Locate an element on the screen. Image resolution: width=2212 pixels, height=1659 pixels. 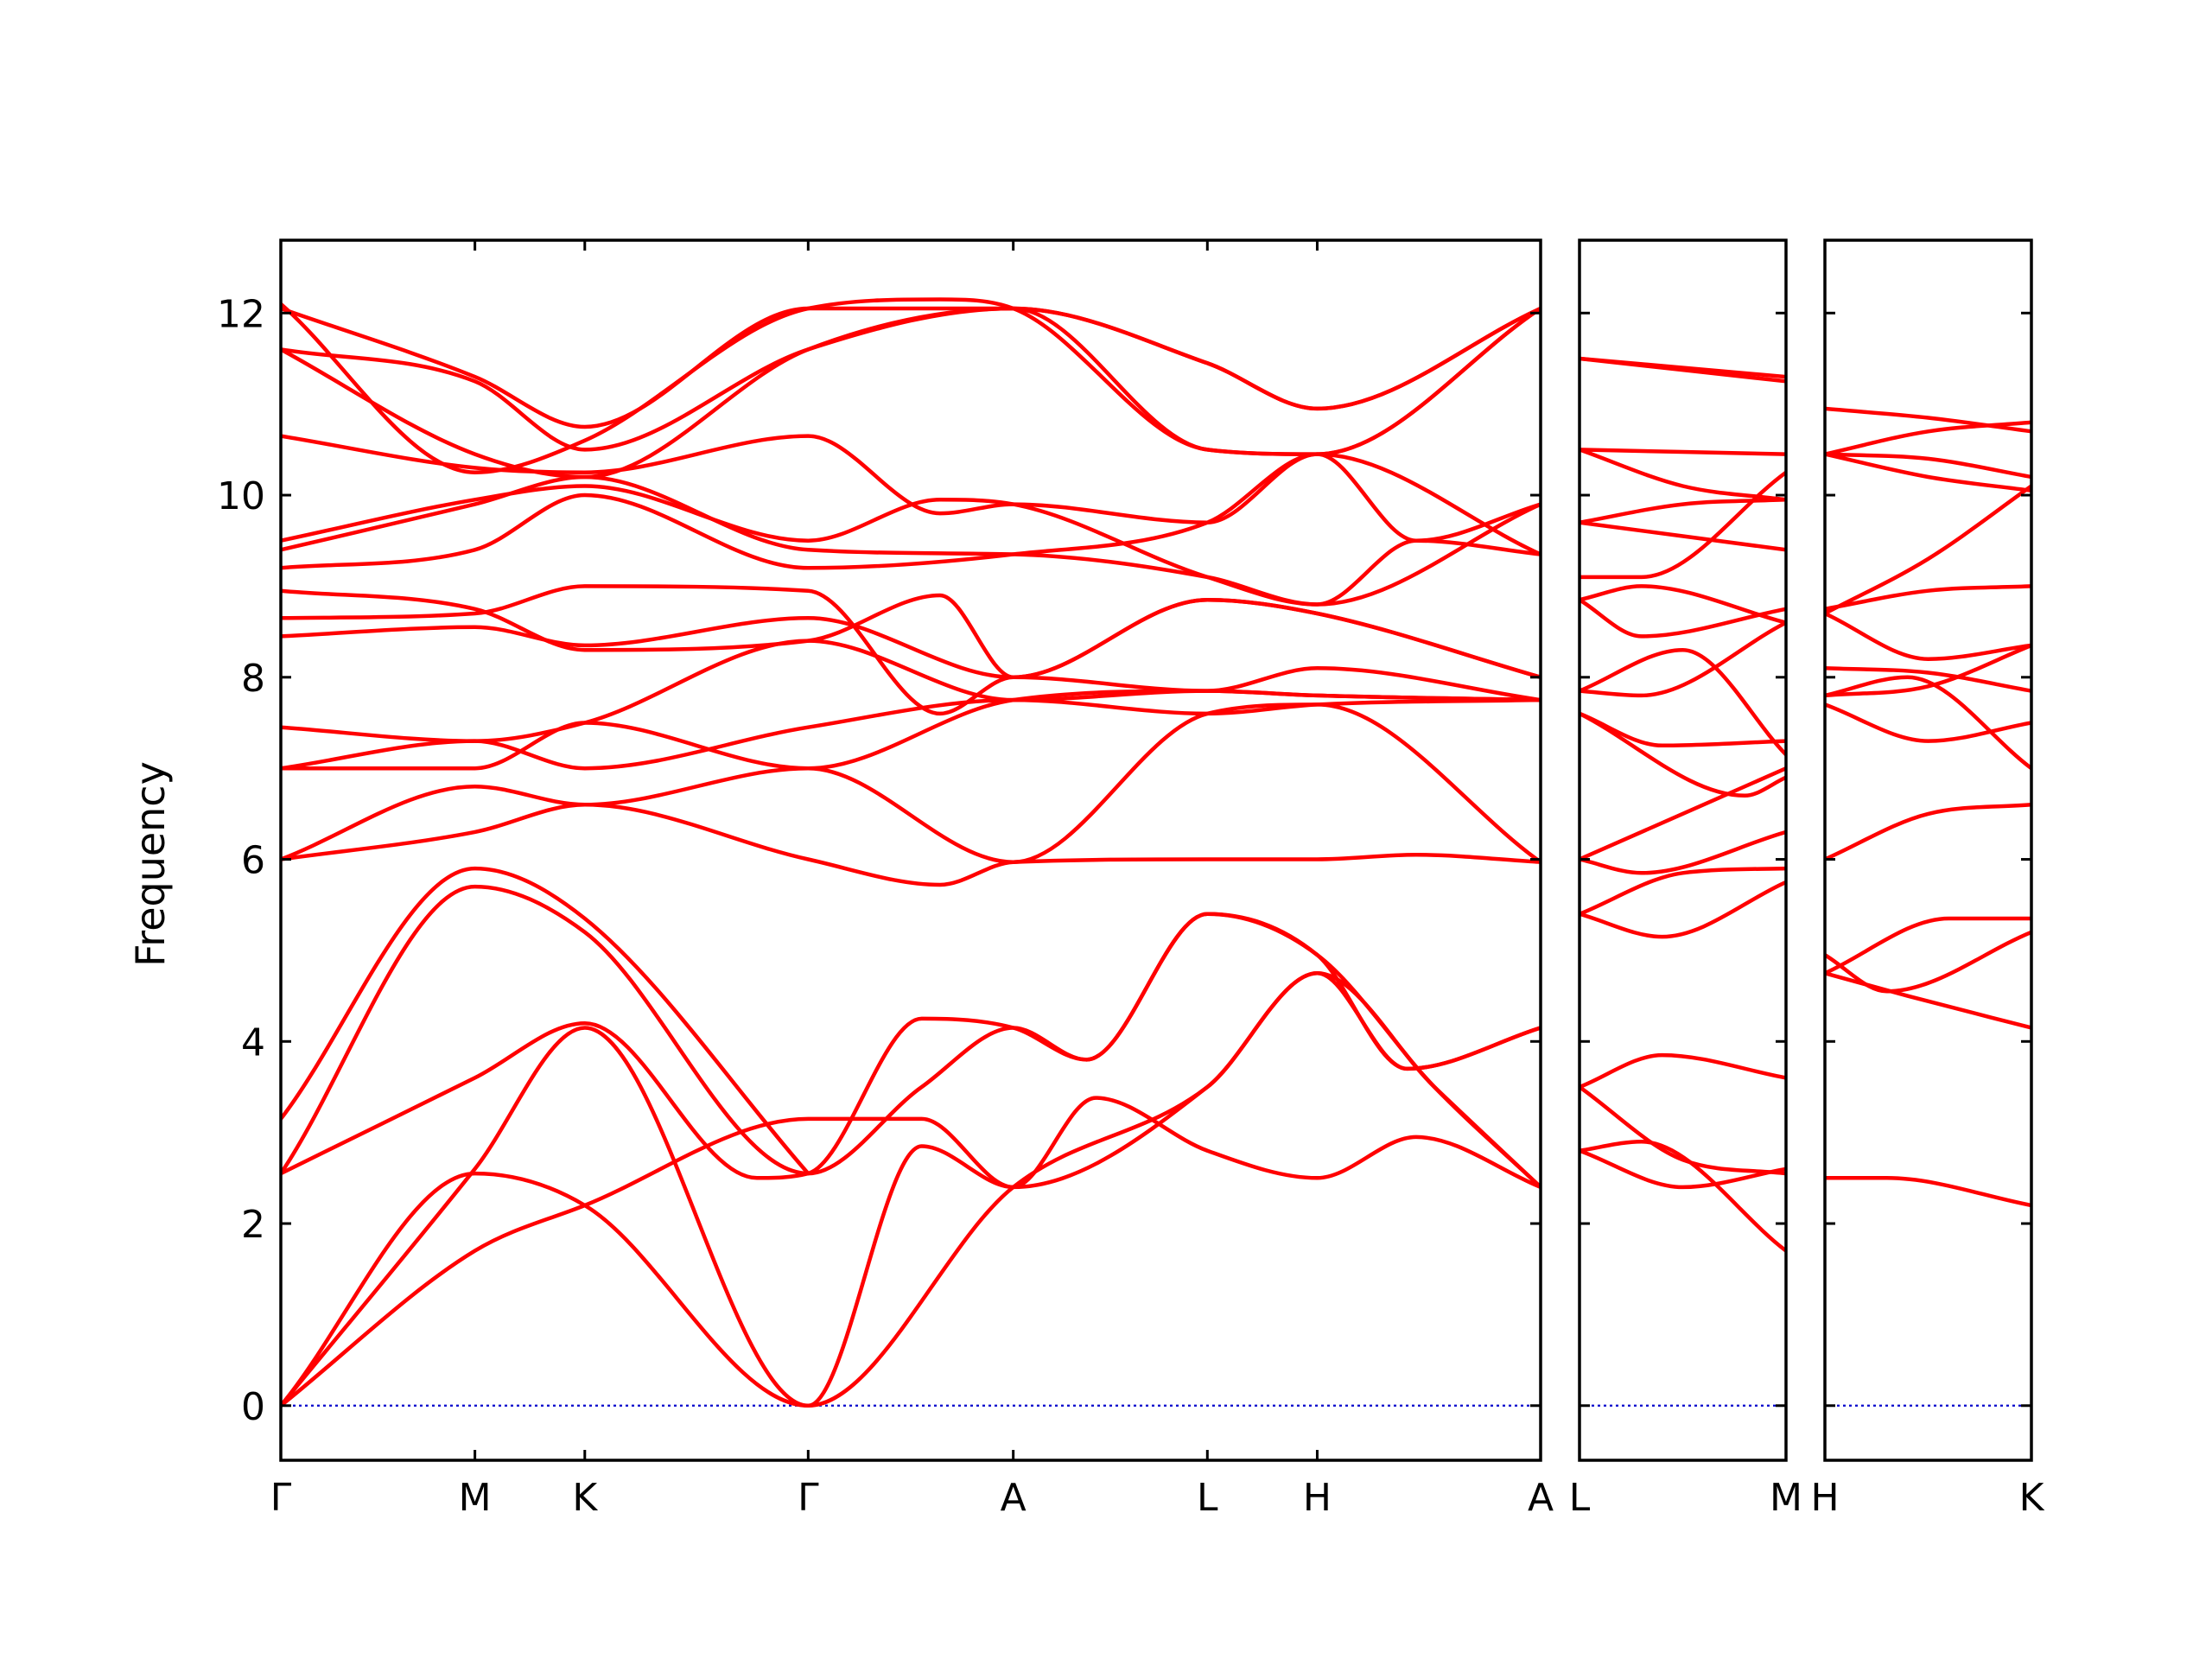
y-tick-label: 2 is located at coordinates (253, 1225).